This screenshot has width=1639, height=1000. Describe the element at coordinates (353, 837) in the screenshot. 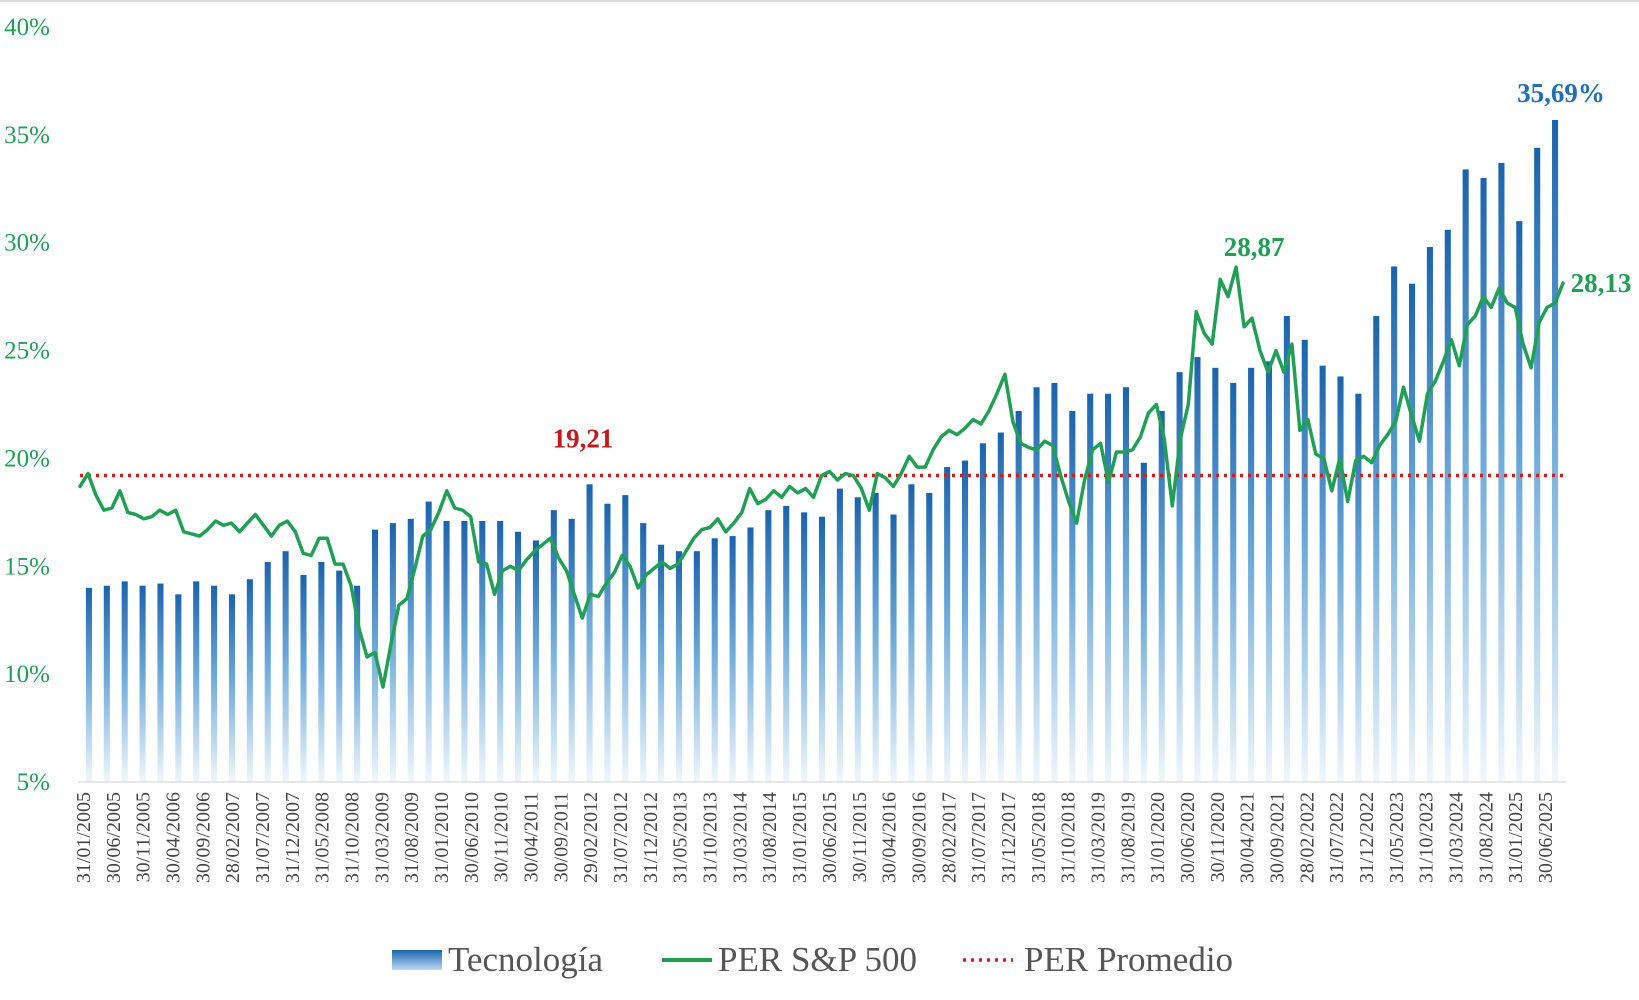

I see `x-tick-label: 31/10/2008` at that location.